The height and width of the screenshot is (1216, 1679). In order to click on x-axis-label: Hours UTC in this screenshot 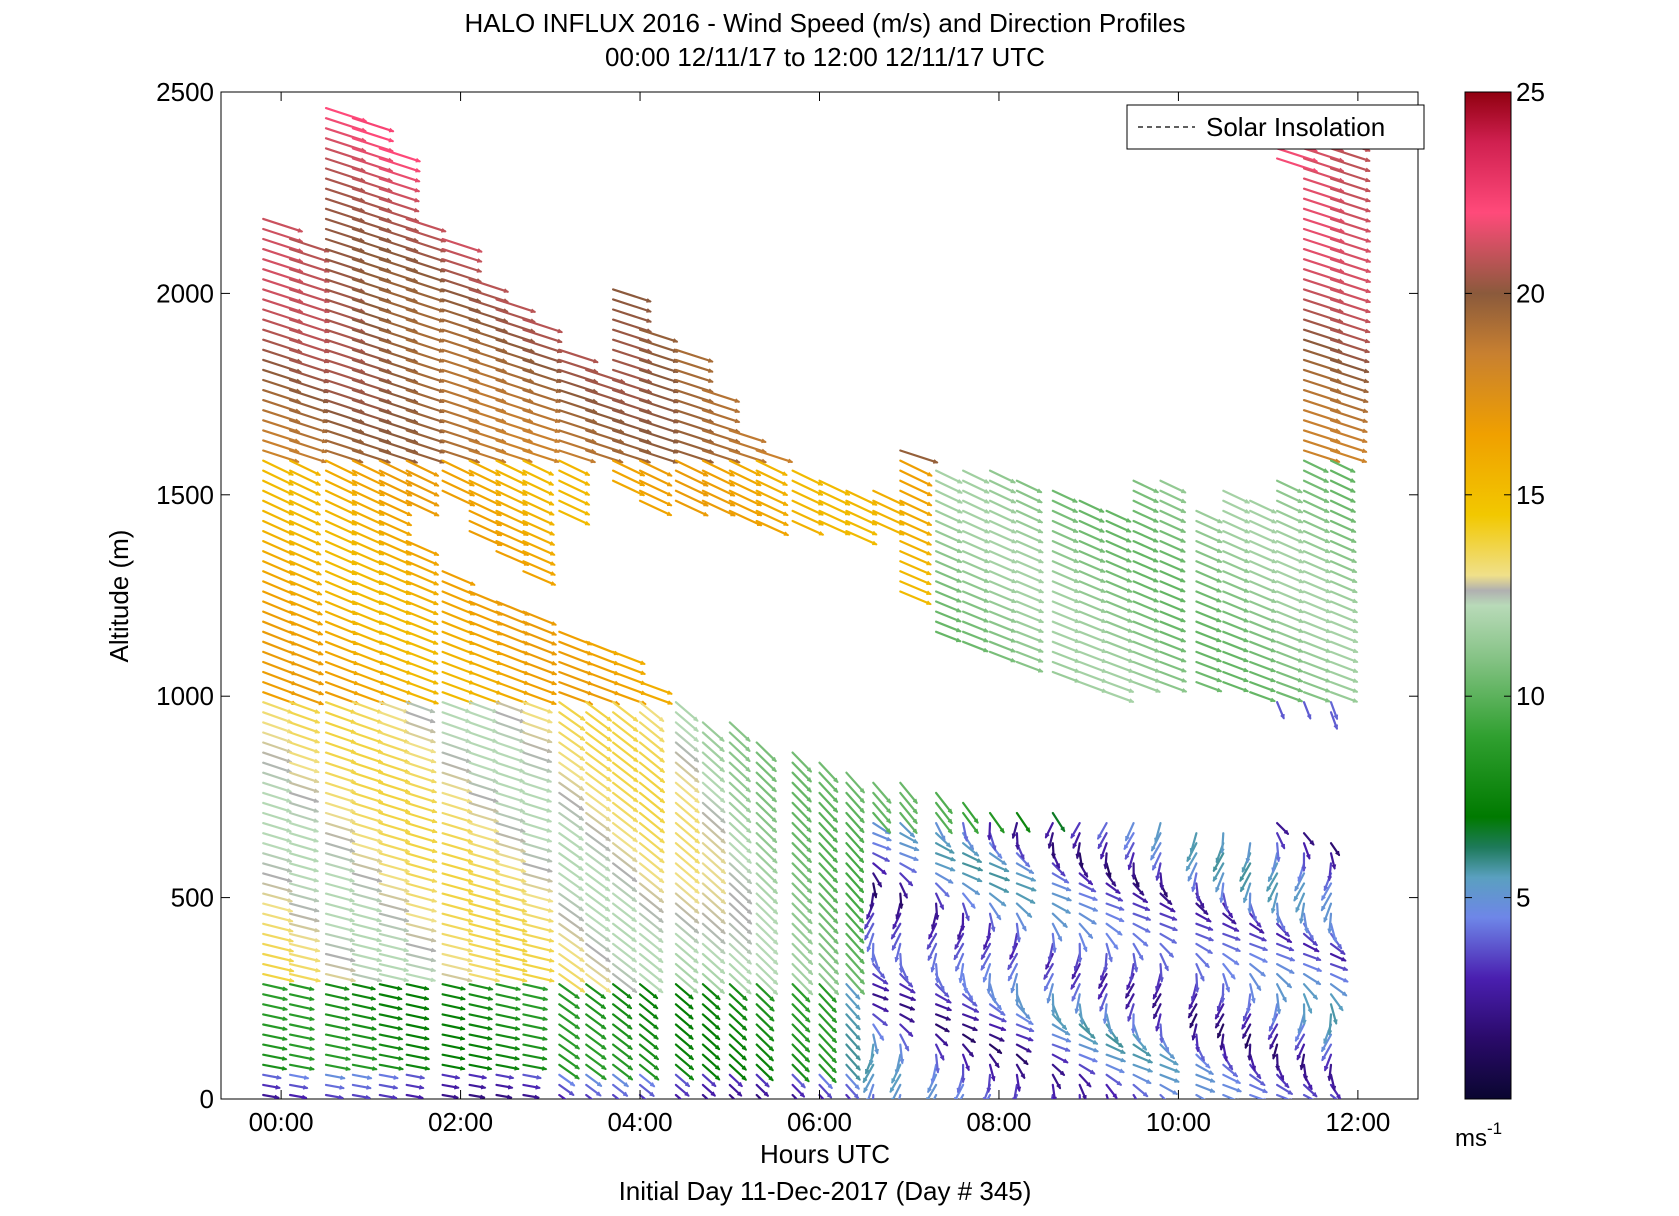, I will do `click(825, 1154)`.